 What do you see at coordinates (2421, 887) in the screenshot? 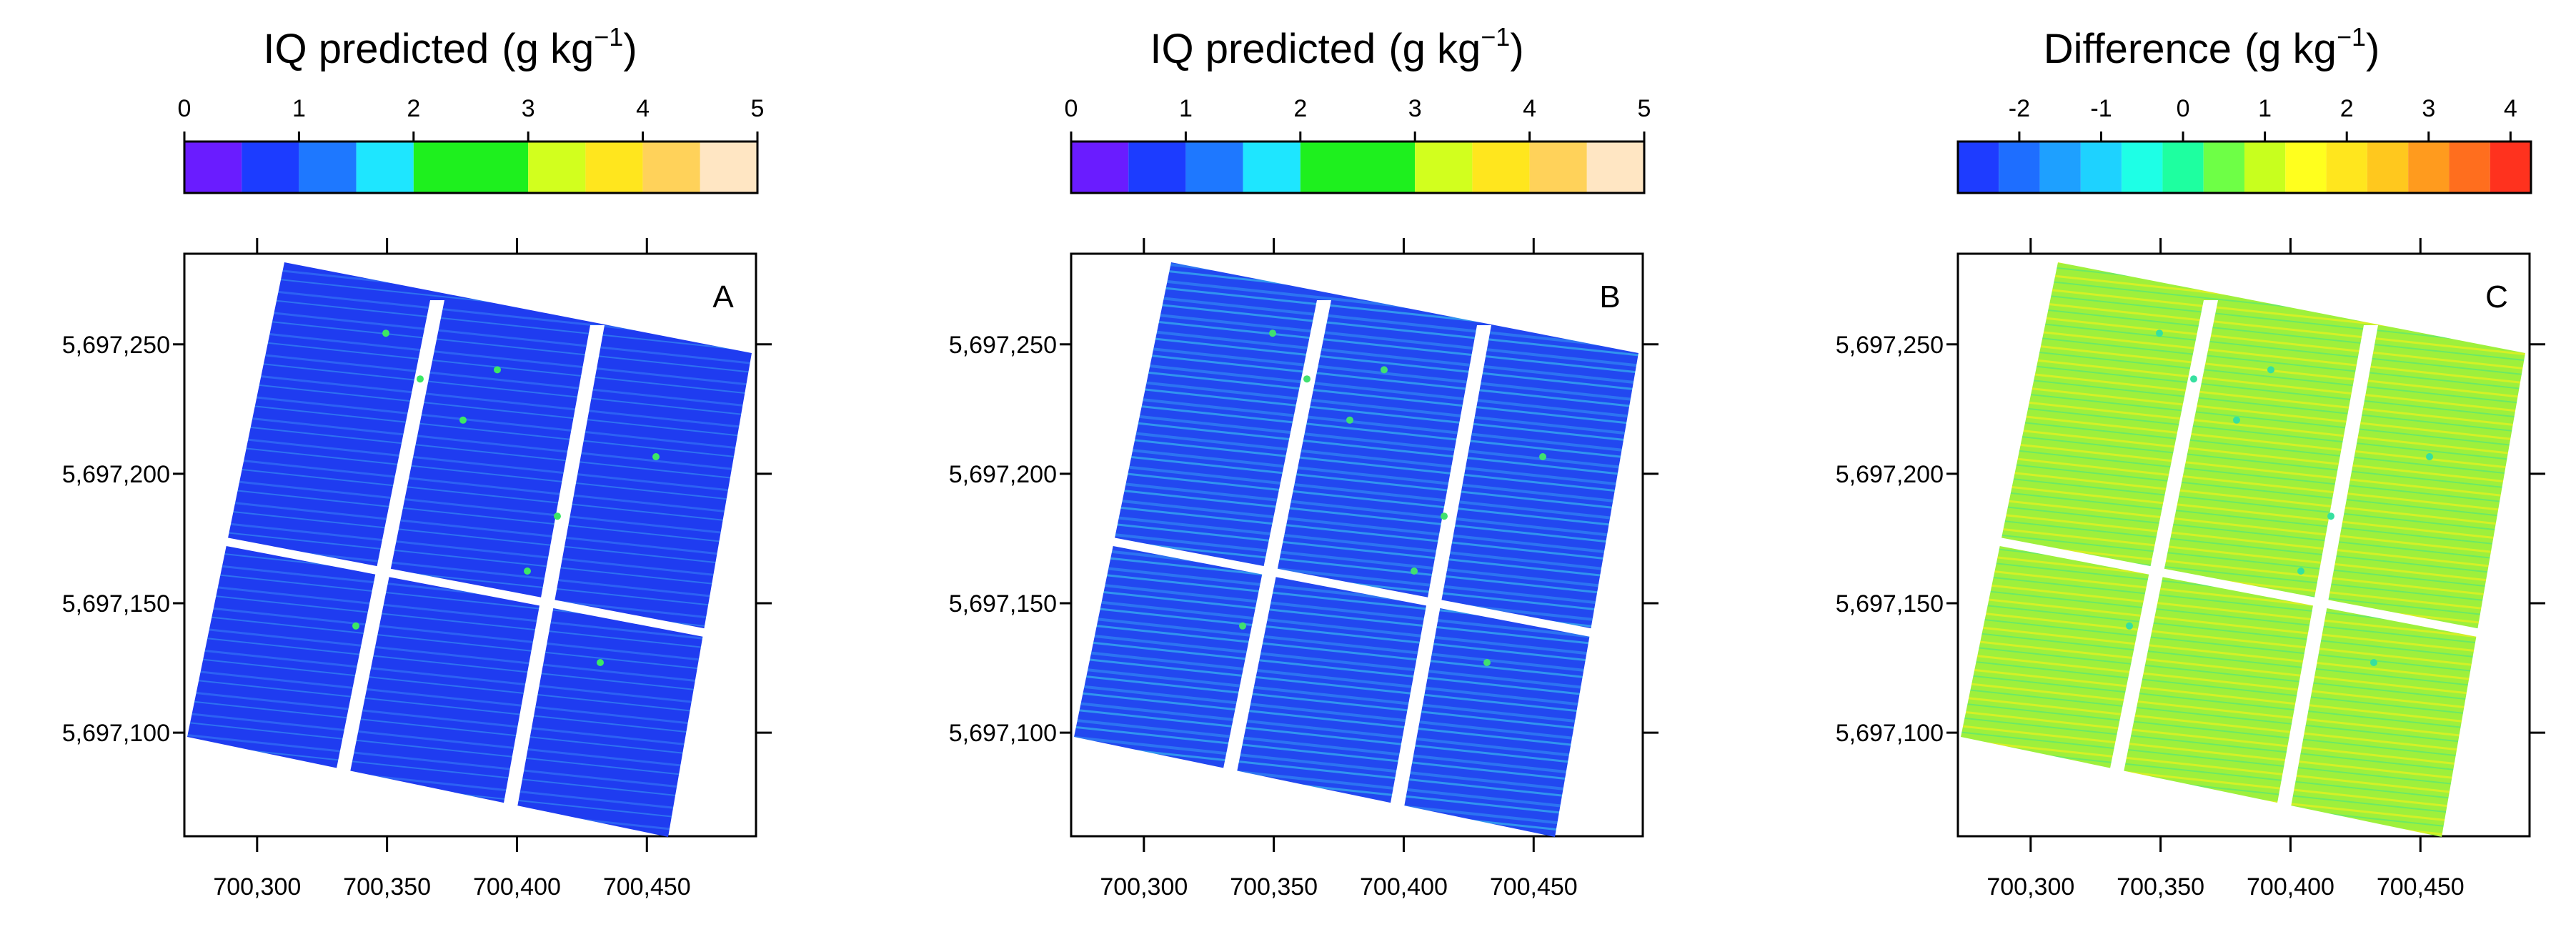
I see `x-tick-label: 700,450` at bounding box center [2421, 887].